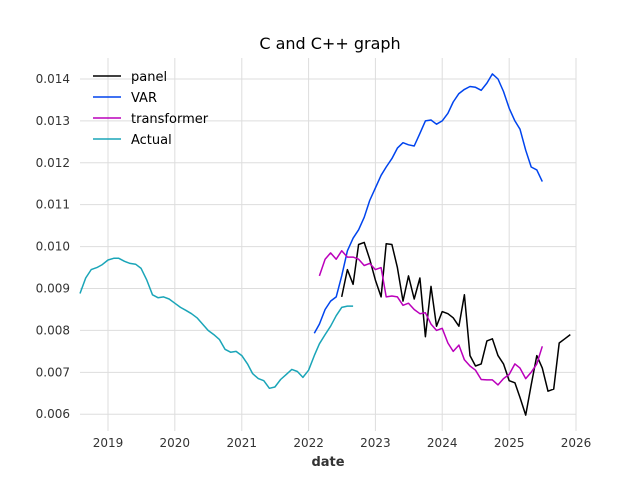  I want to click on y-tick-label: 0.013, so click(53, 121).